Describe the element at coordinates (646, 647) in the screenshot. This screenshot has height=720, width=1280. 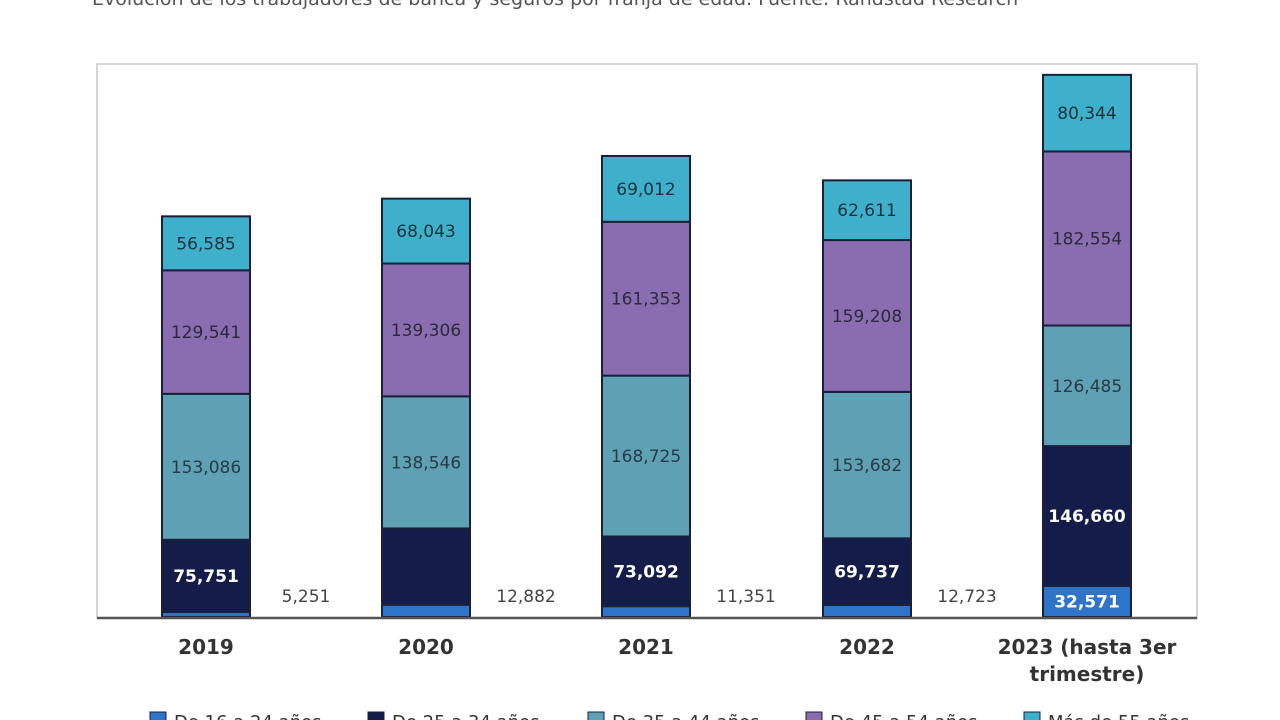
I see `x-tick-label: 2021` at that location.